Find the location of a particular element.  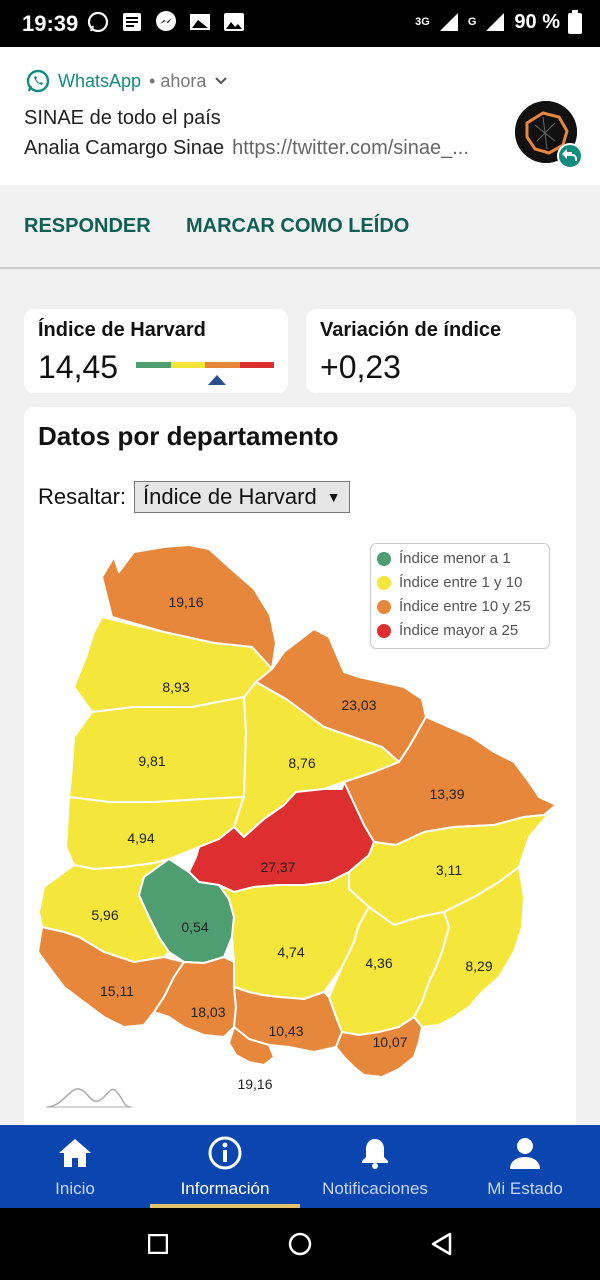

department-montevideo is located at coordinates (251, 1046).